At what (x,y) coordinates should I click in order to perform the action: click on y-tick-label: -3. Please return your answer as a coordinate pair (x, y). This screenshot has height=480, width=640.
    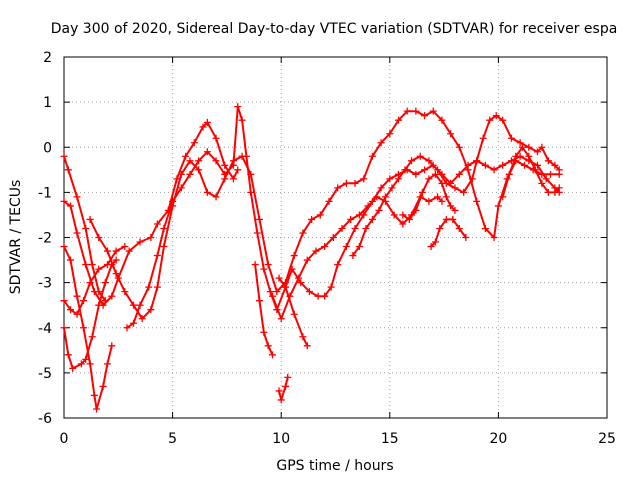
    Looking at the image, I should click on (45, 284).